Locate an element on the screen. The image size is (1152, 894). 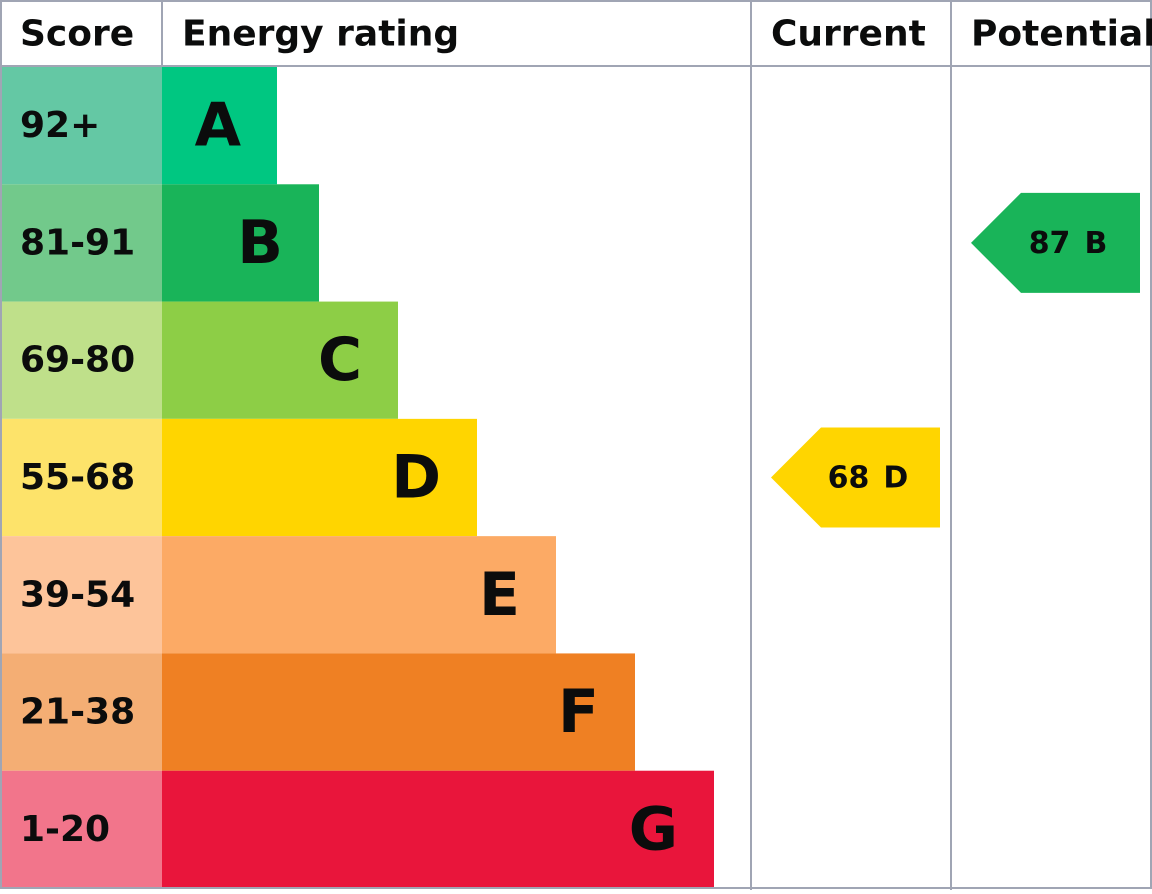
score-label: 39-54 is located at coordinates (77, 594).